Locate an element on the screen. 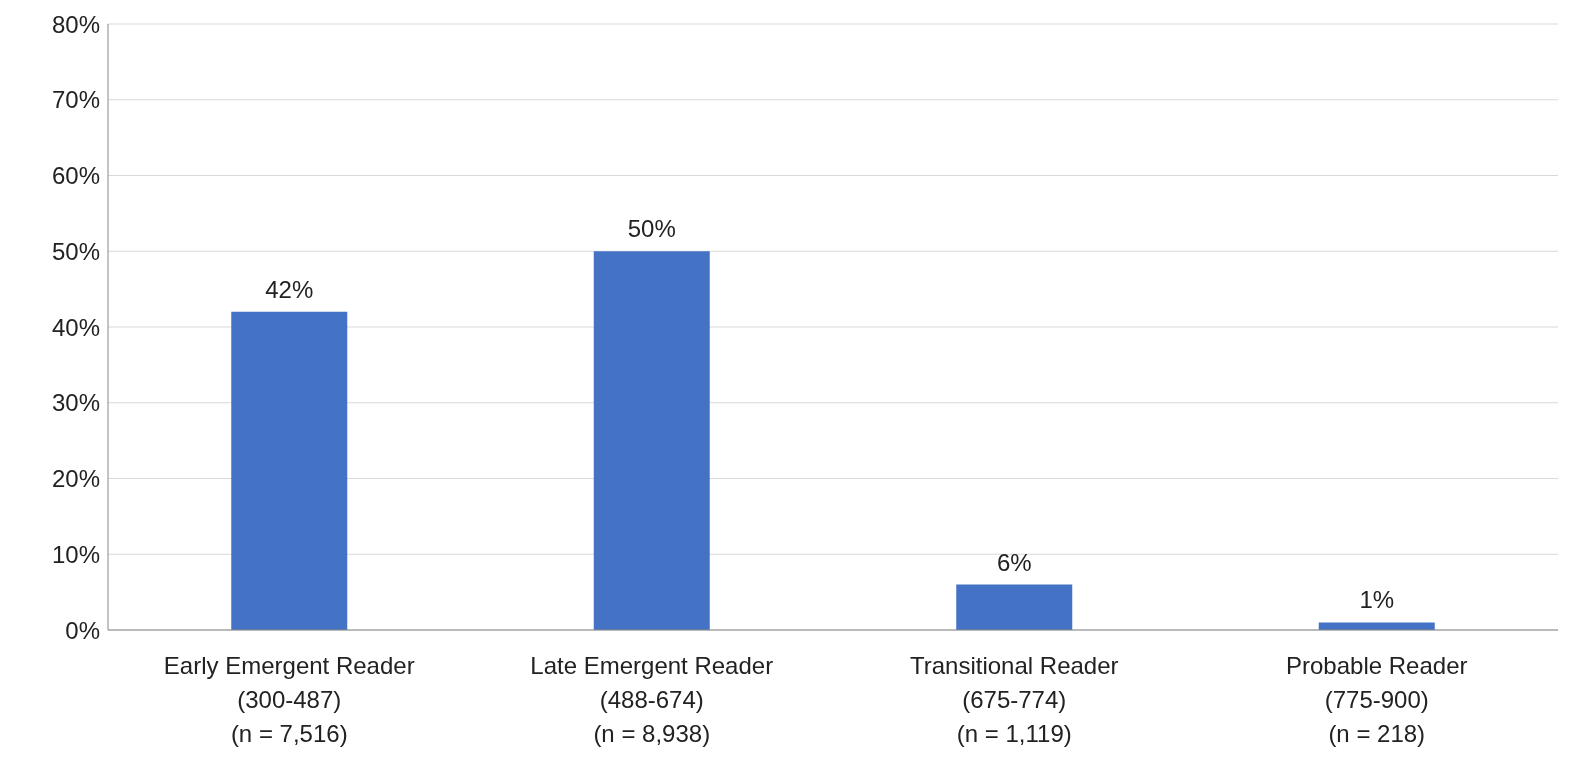  data-label: 50% is located at coordinates (651, 229).